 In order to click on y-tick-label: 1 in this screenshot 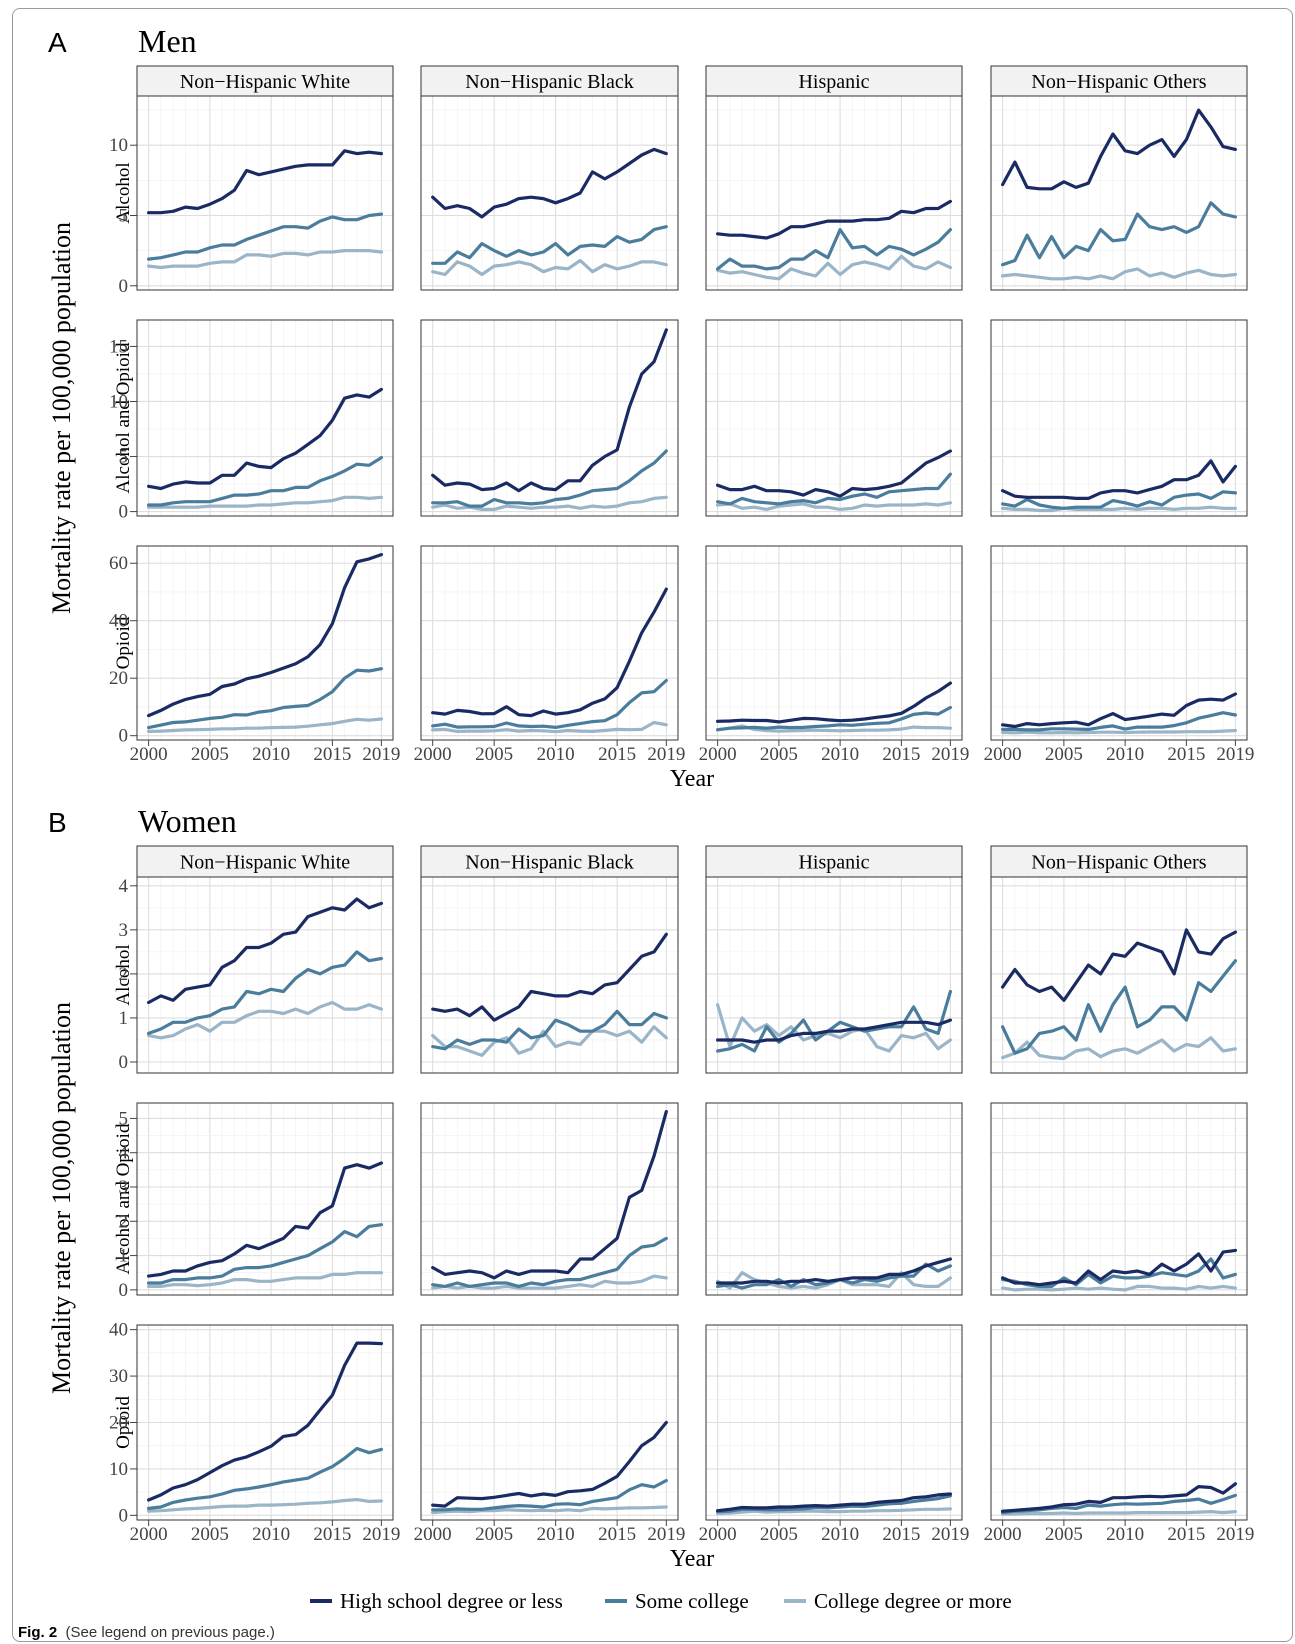, I will do `click(124, 1256)`.